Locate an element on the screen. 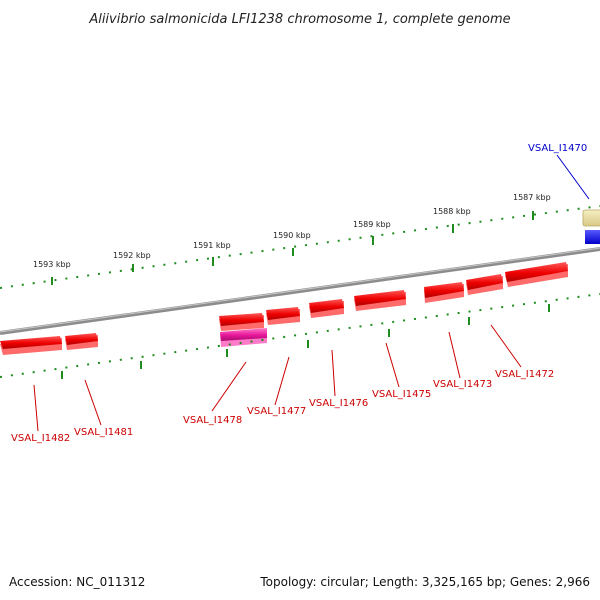 The image size is (600, 600). label-vsal-i1478: VSAL_I1478 is located at coordinates (212, 420).